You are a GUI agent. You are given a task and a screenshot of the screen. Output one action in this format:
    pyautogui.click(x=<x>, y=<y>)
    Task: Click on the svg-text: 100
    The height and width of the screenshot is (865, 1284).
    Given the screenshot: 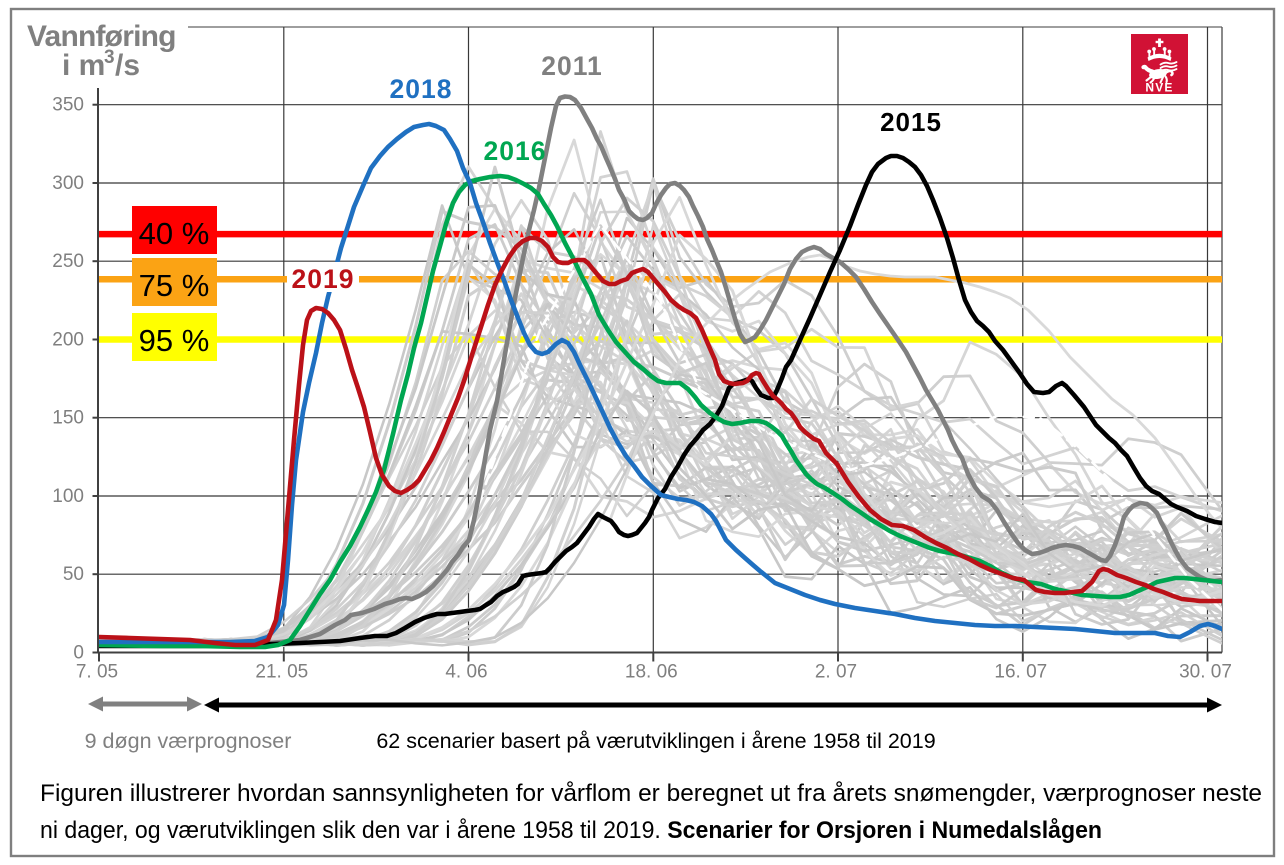 What is the action you would take?
    pyautogui.click(x=68, y=496)
    